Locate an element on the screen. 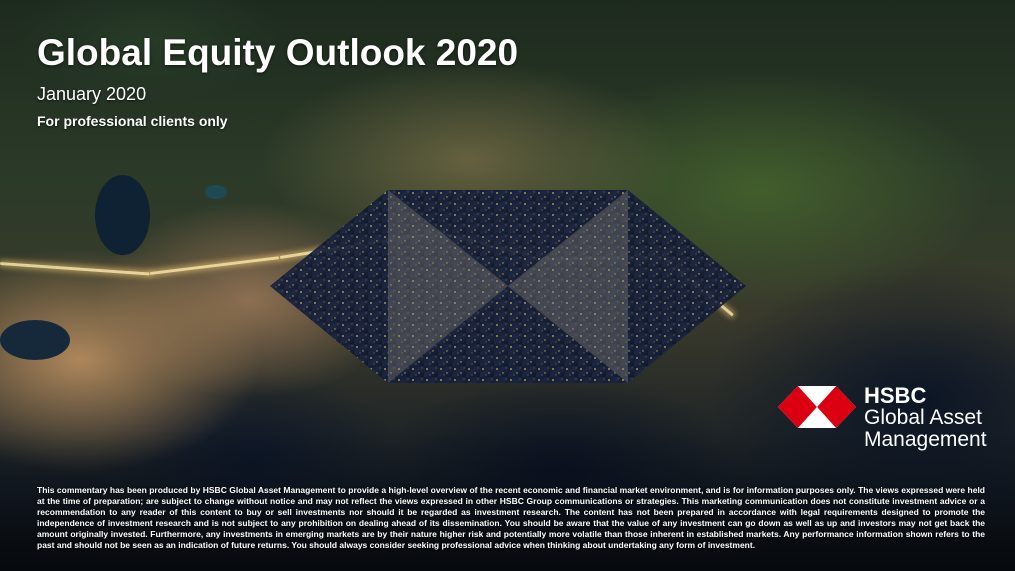 This screenshot has width=1015, height=571. logo-line-1: Global Asset is located at coordinates (923, 417).